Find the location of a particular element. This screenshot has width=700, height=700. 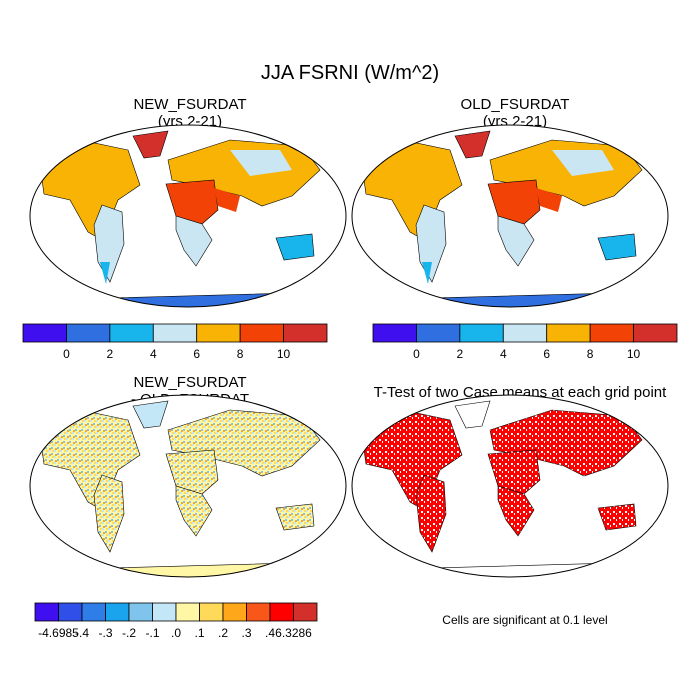

colorbar-tick-label: .4 is located at coordinates (270, 633).